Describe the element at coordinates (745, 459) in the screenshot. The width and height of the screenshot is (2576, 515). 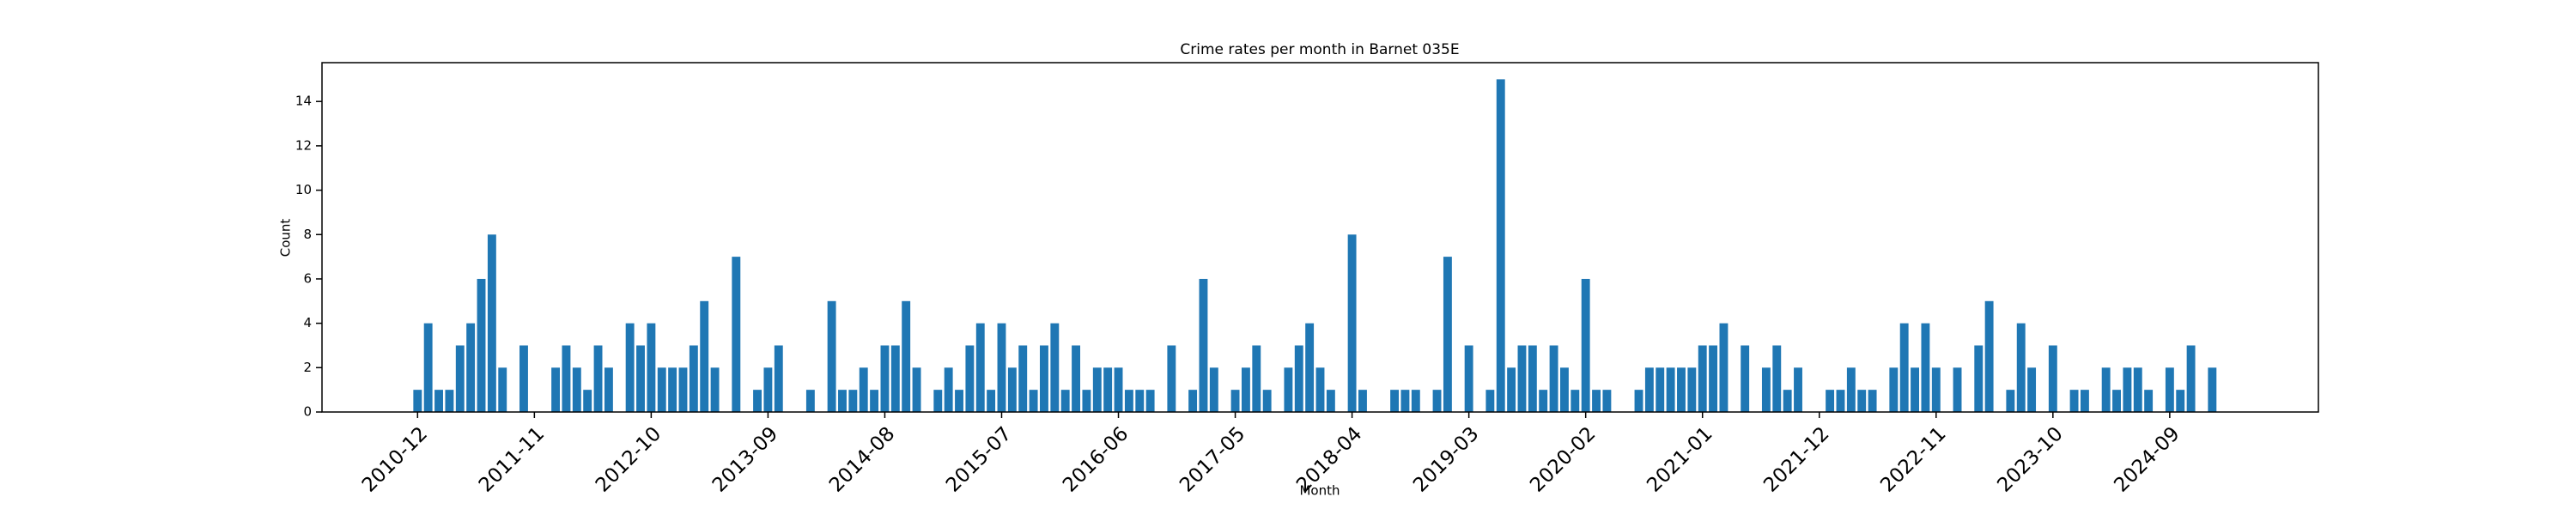
I see `x-tick-label: 2013-09` at that location.